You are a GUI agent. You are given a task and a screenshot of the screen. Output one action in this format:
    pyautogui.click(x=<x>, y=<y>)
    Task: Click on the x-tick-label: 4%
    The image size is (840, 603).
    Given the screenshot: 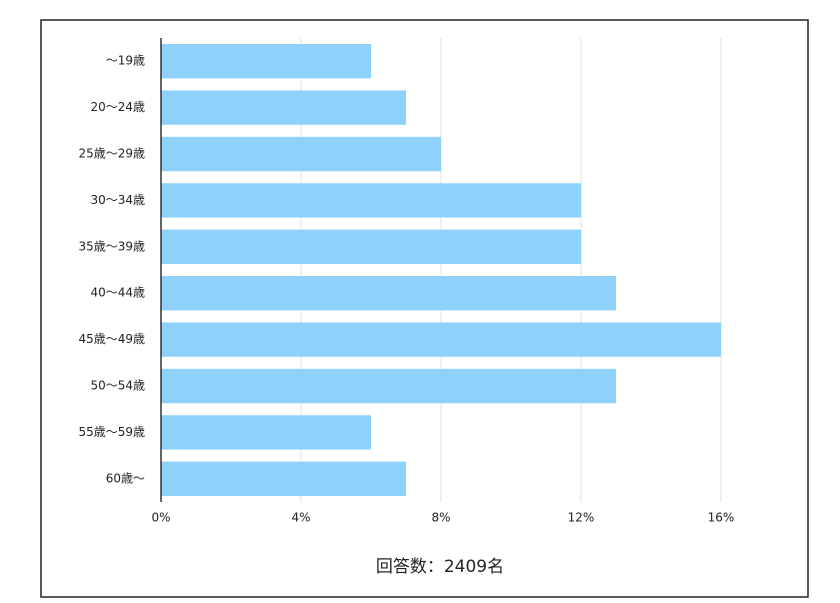 What is the action you would take?
    pyautogui.click(x=300, y=518)
    